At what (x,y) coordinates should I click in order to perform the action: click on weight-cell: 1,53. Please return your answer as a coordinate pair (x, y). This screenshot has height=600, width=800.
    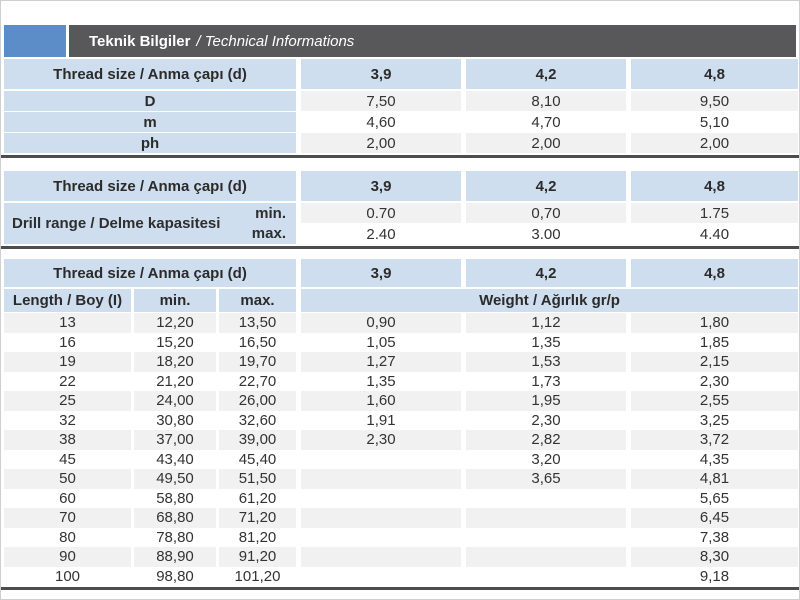
    Looking at the image, I should click on (546, 362).